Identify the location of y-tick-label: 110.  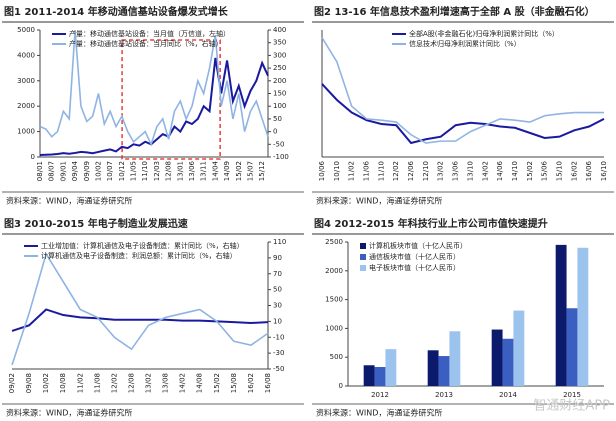
(279, 242).